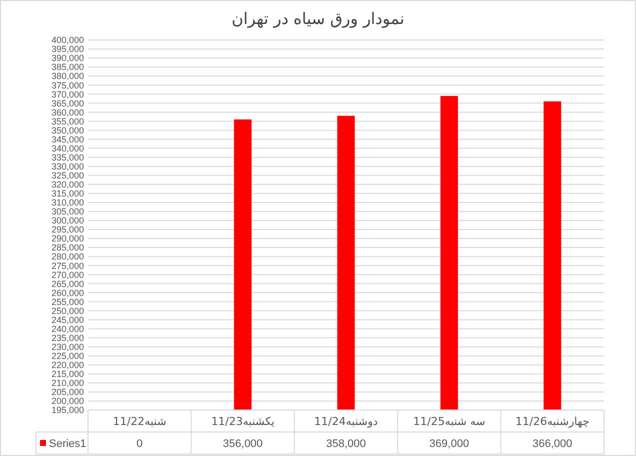 This screenshot has width=636, height=456. Describe the element at coordinates (67, 67) in the screenshot. I see `y-tick-label: 385,000` at that location.